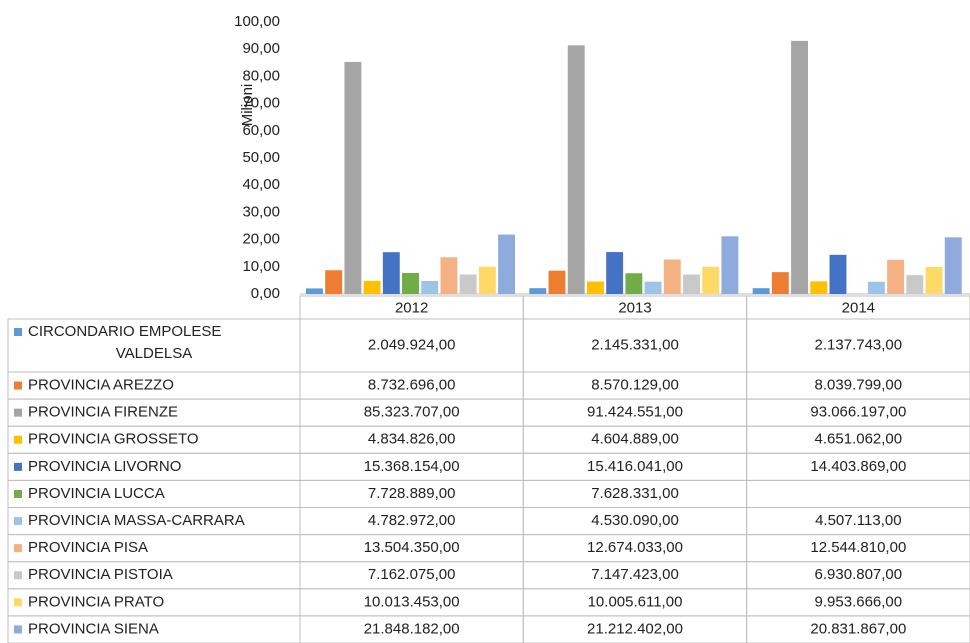  What do you see at coordinates (261, 239) in the screenshot?
I see `y-tick-label: 20,00` at bounding box center [261, 239].